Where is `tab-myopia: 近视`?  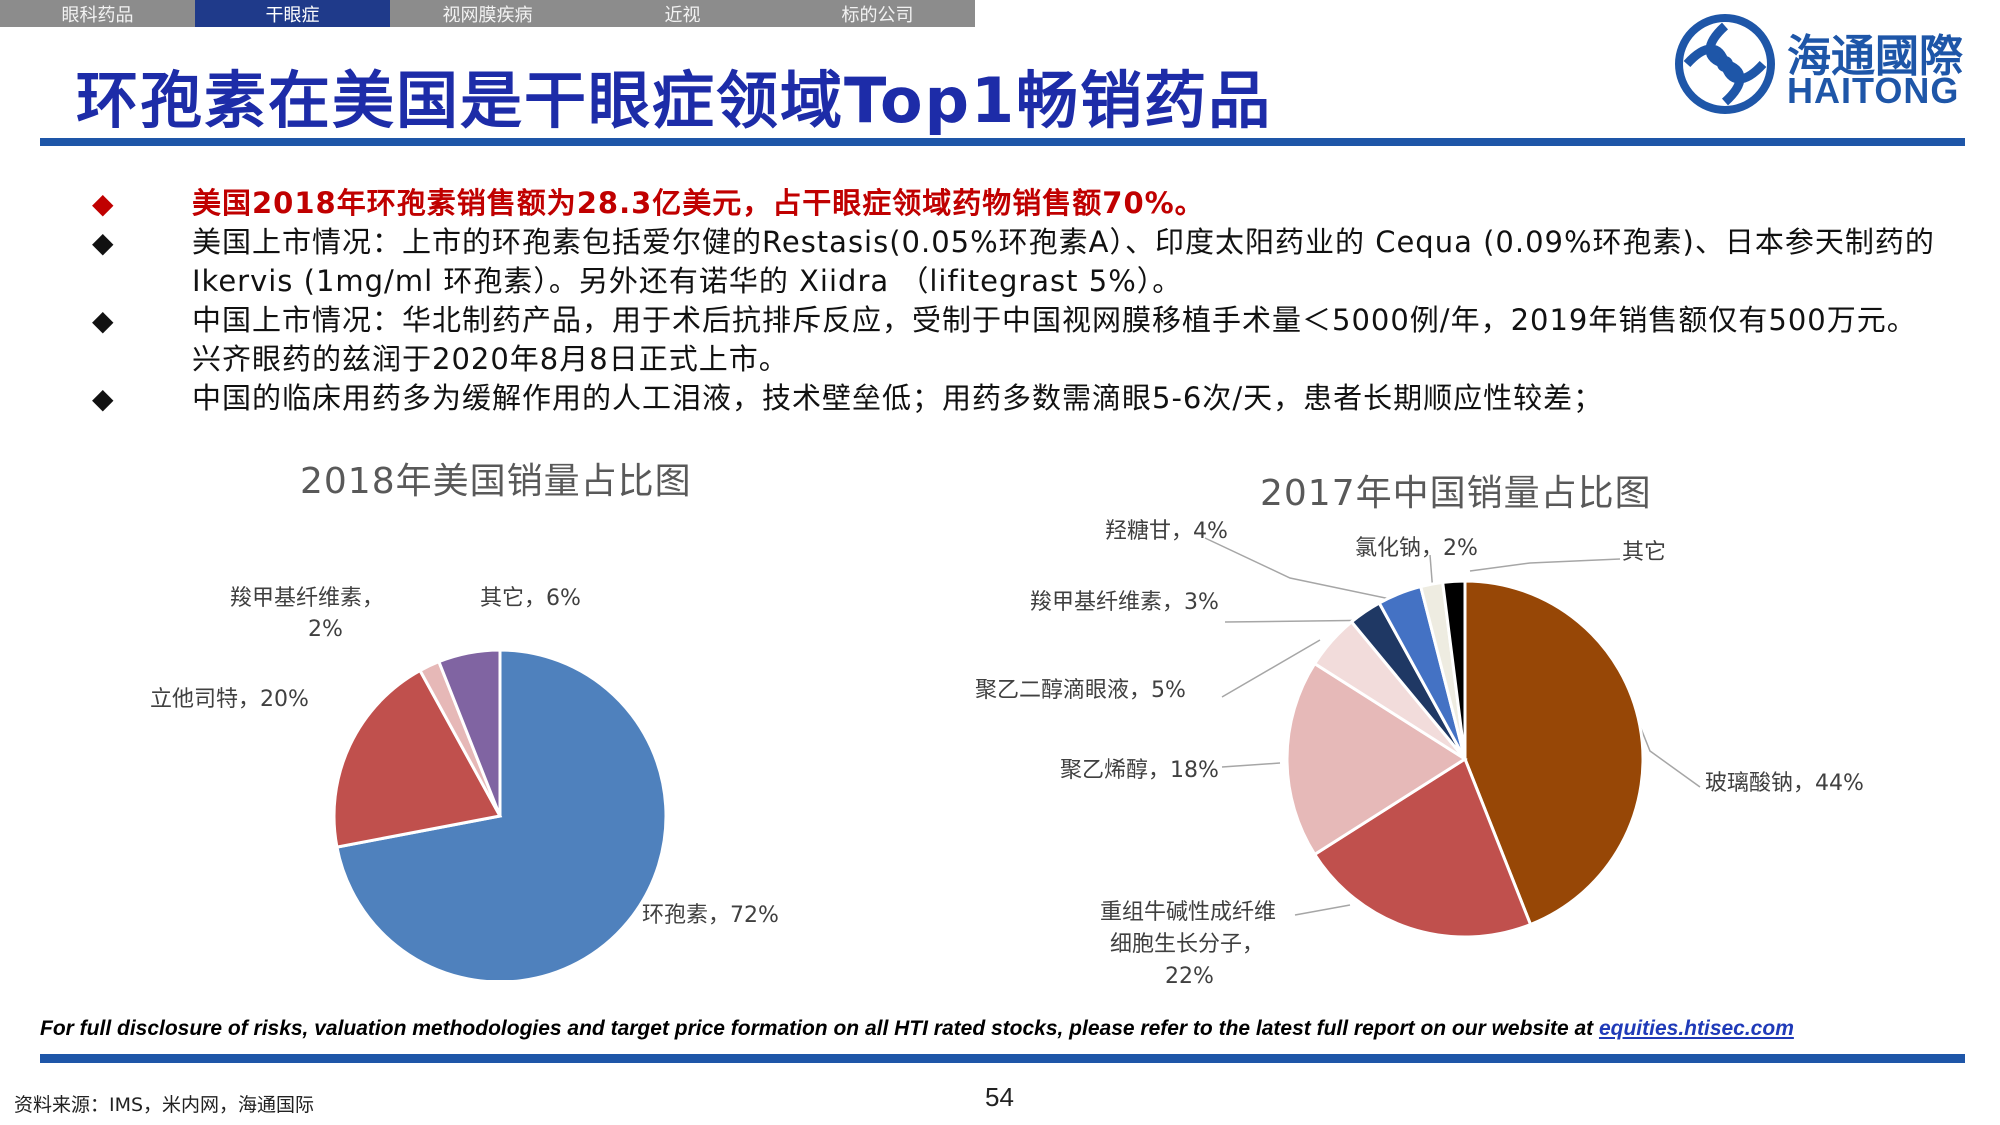
tab-myopia: 近视 is located at coordinates (682, 13).